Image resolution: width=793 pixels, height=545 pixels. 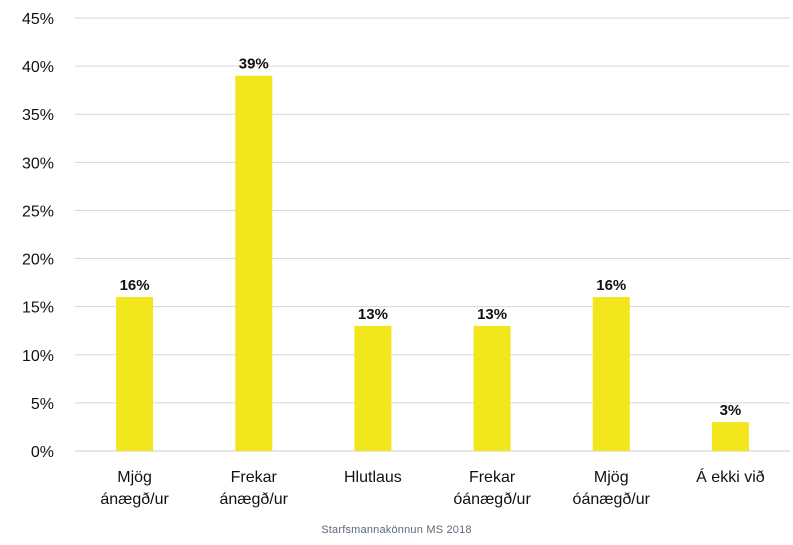 I want to click on y-tick-label: 35%, so click(x=38, y=115).